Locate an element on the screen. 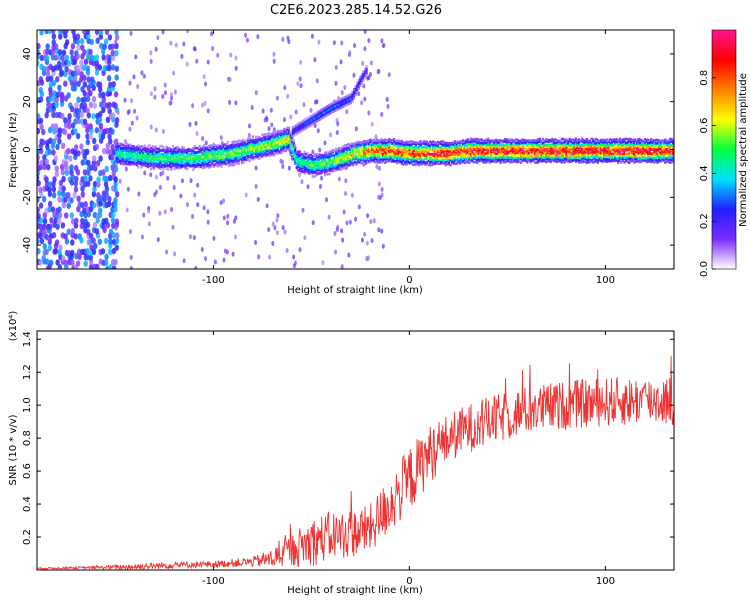  y-tick-label: 1.4 is located at coordinates (27, 339).